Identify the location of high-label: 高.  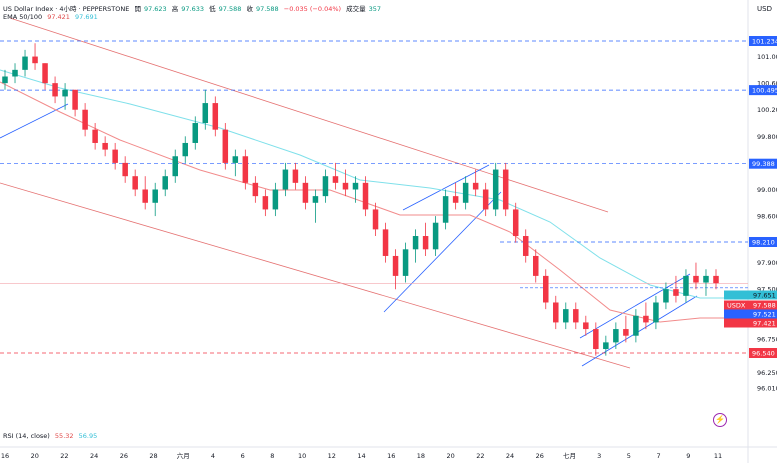
(175, 9).